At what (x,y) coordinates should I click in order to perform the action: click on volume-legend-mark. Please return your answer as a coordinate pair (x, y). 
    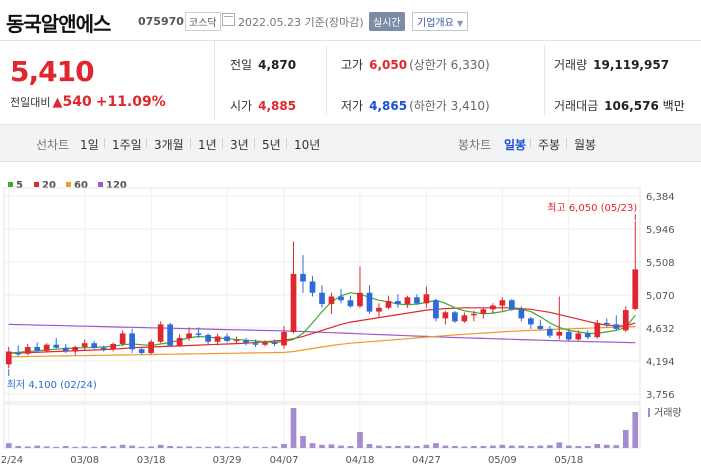
    Looking at the image, I should click on (649, 412).